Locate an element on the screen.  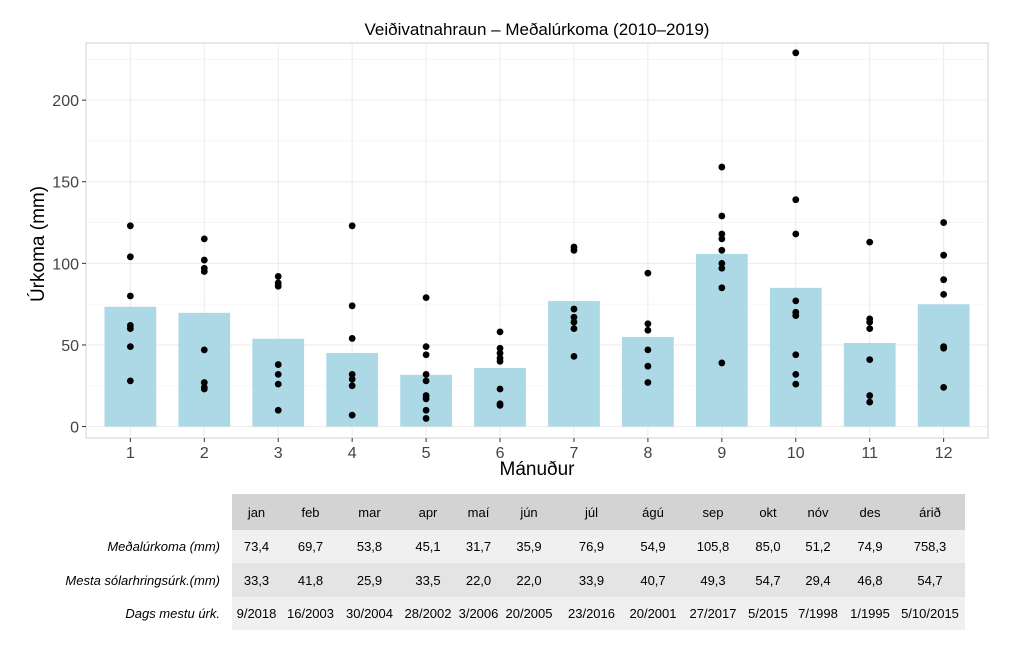
table-cell: 105,8 is located at coordinates (713, 546).